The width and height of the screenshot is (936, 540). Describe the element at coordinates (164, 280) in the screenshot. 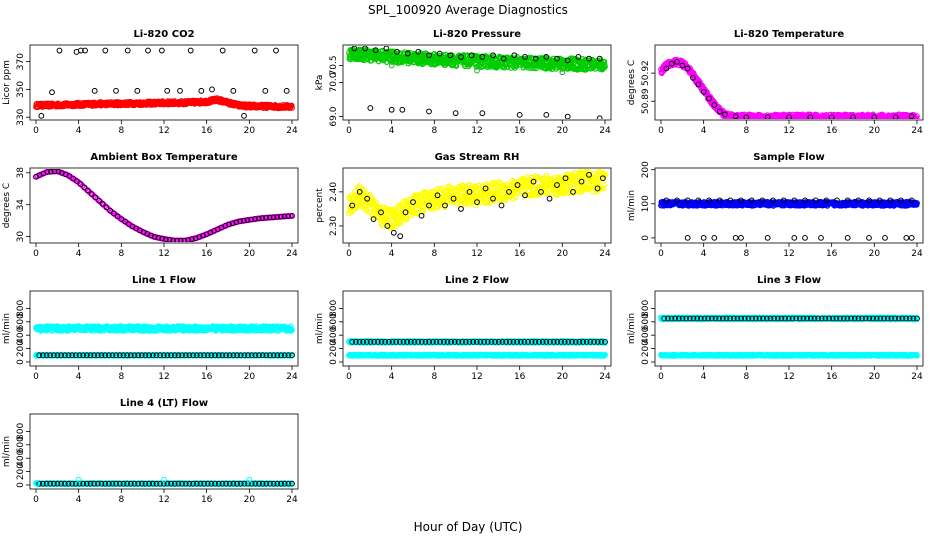

I see `panel-title: Line 1 Flow` at that location.